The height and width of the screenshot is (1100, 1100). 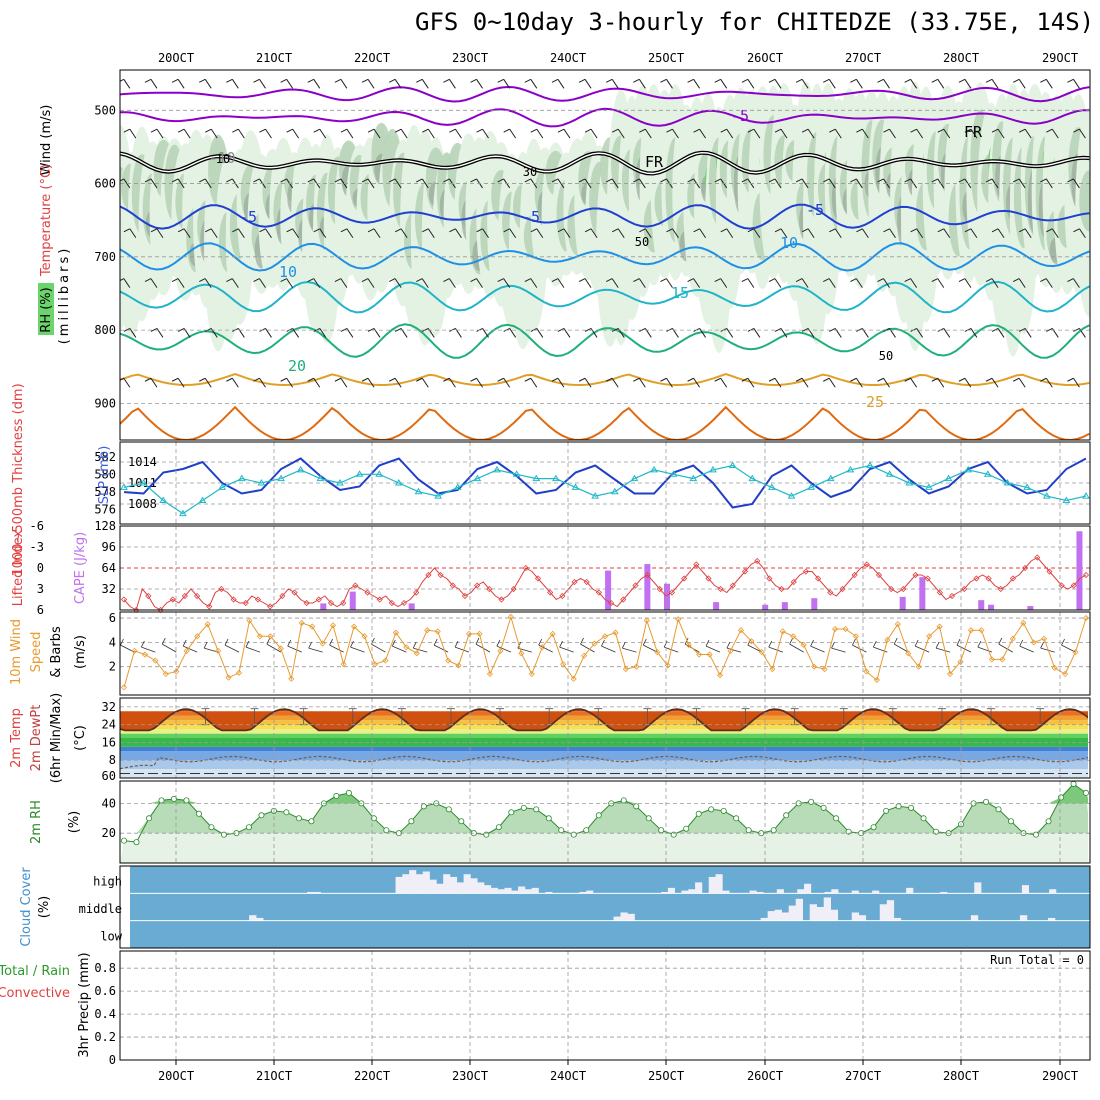 What do you see at coordinates (36, 652) in the screenshot?
I see `wind-speed-label: Speed` at bounding box center [36, 652].